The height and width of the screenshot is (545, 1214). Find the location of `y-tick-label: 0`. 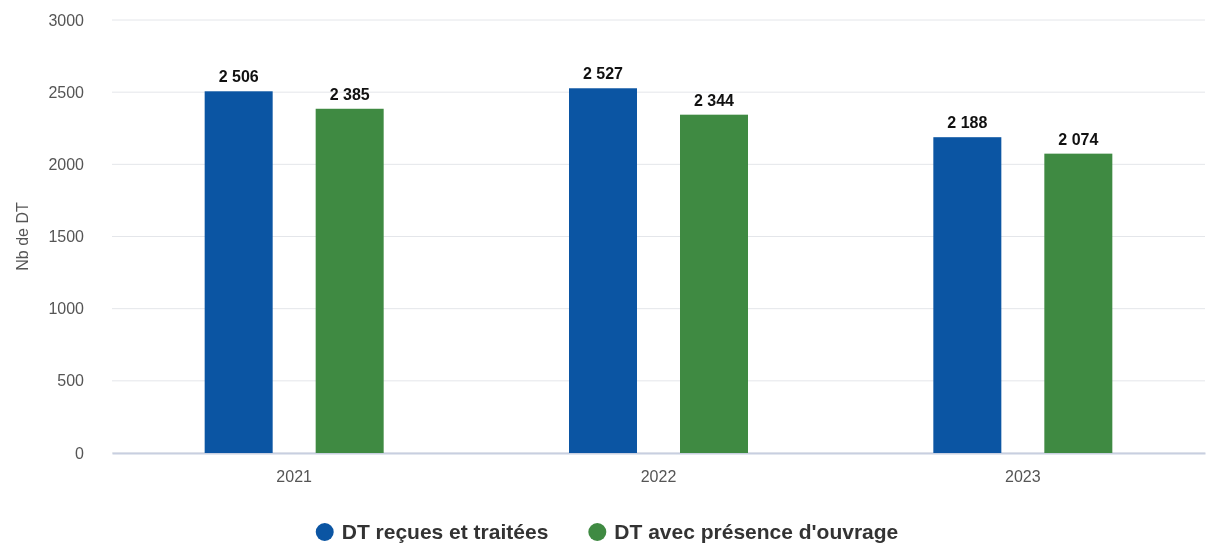

y-tick-label: 0 is located at coordinates (80, 453).